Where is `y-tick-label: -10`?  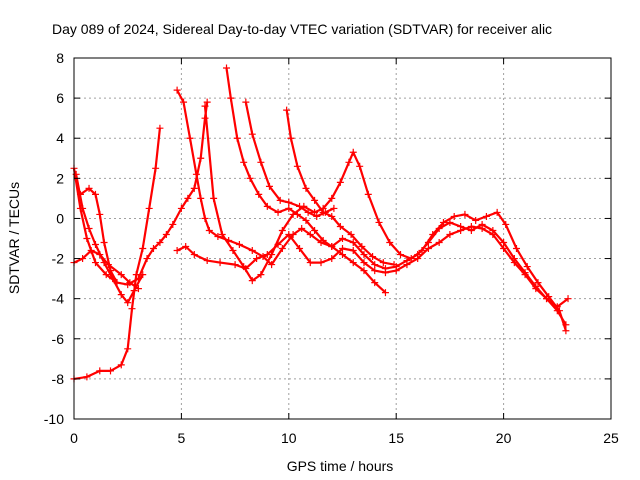 y-tick-label: -10 is located at coordinates (54, 419).